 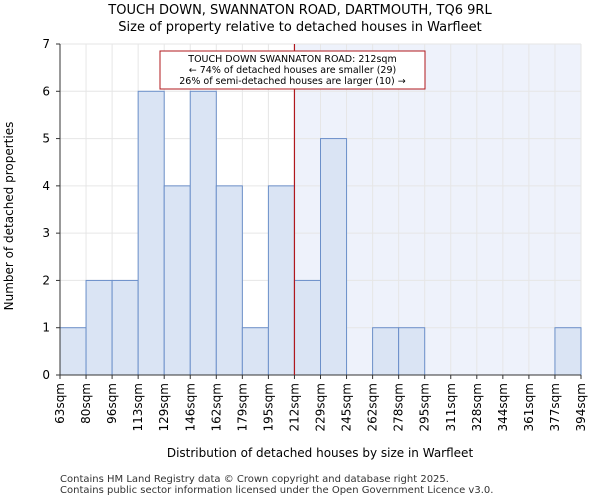 I want to click on x-tick-label: 245sqm, so click(x=347, y=407).